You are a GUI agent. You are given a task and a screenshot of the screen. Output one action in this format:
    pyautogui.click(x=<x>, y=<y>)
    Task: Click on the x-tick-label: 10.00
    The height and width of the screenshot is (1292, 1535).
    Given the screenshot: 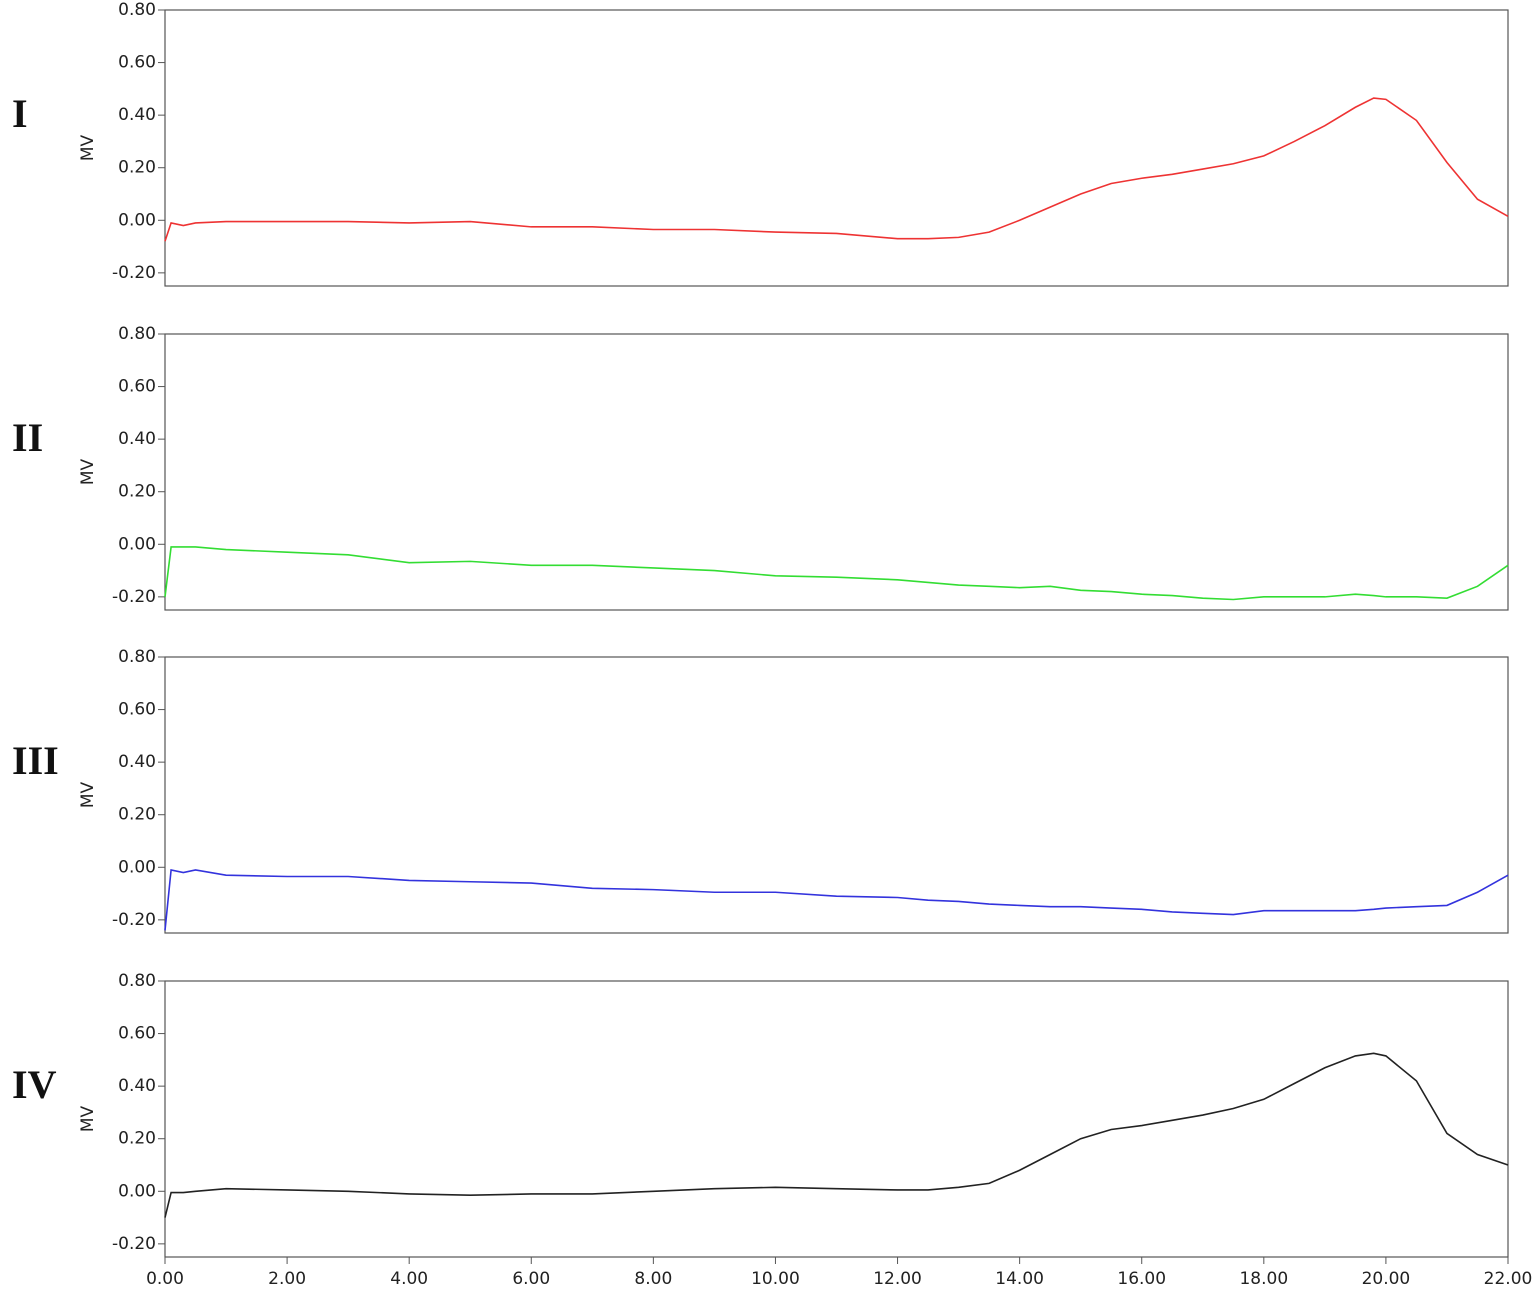 What is the action you would take?
    pyautogui.click(x=775, y=1279)
    